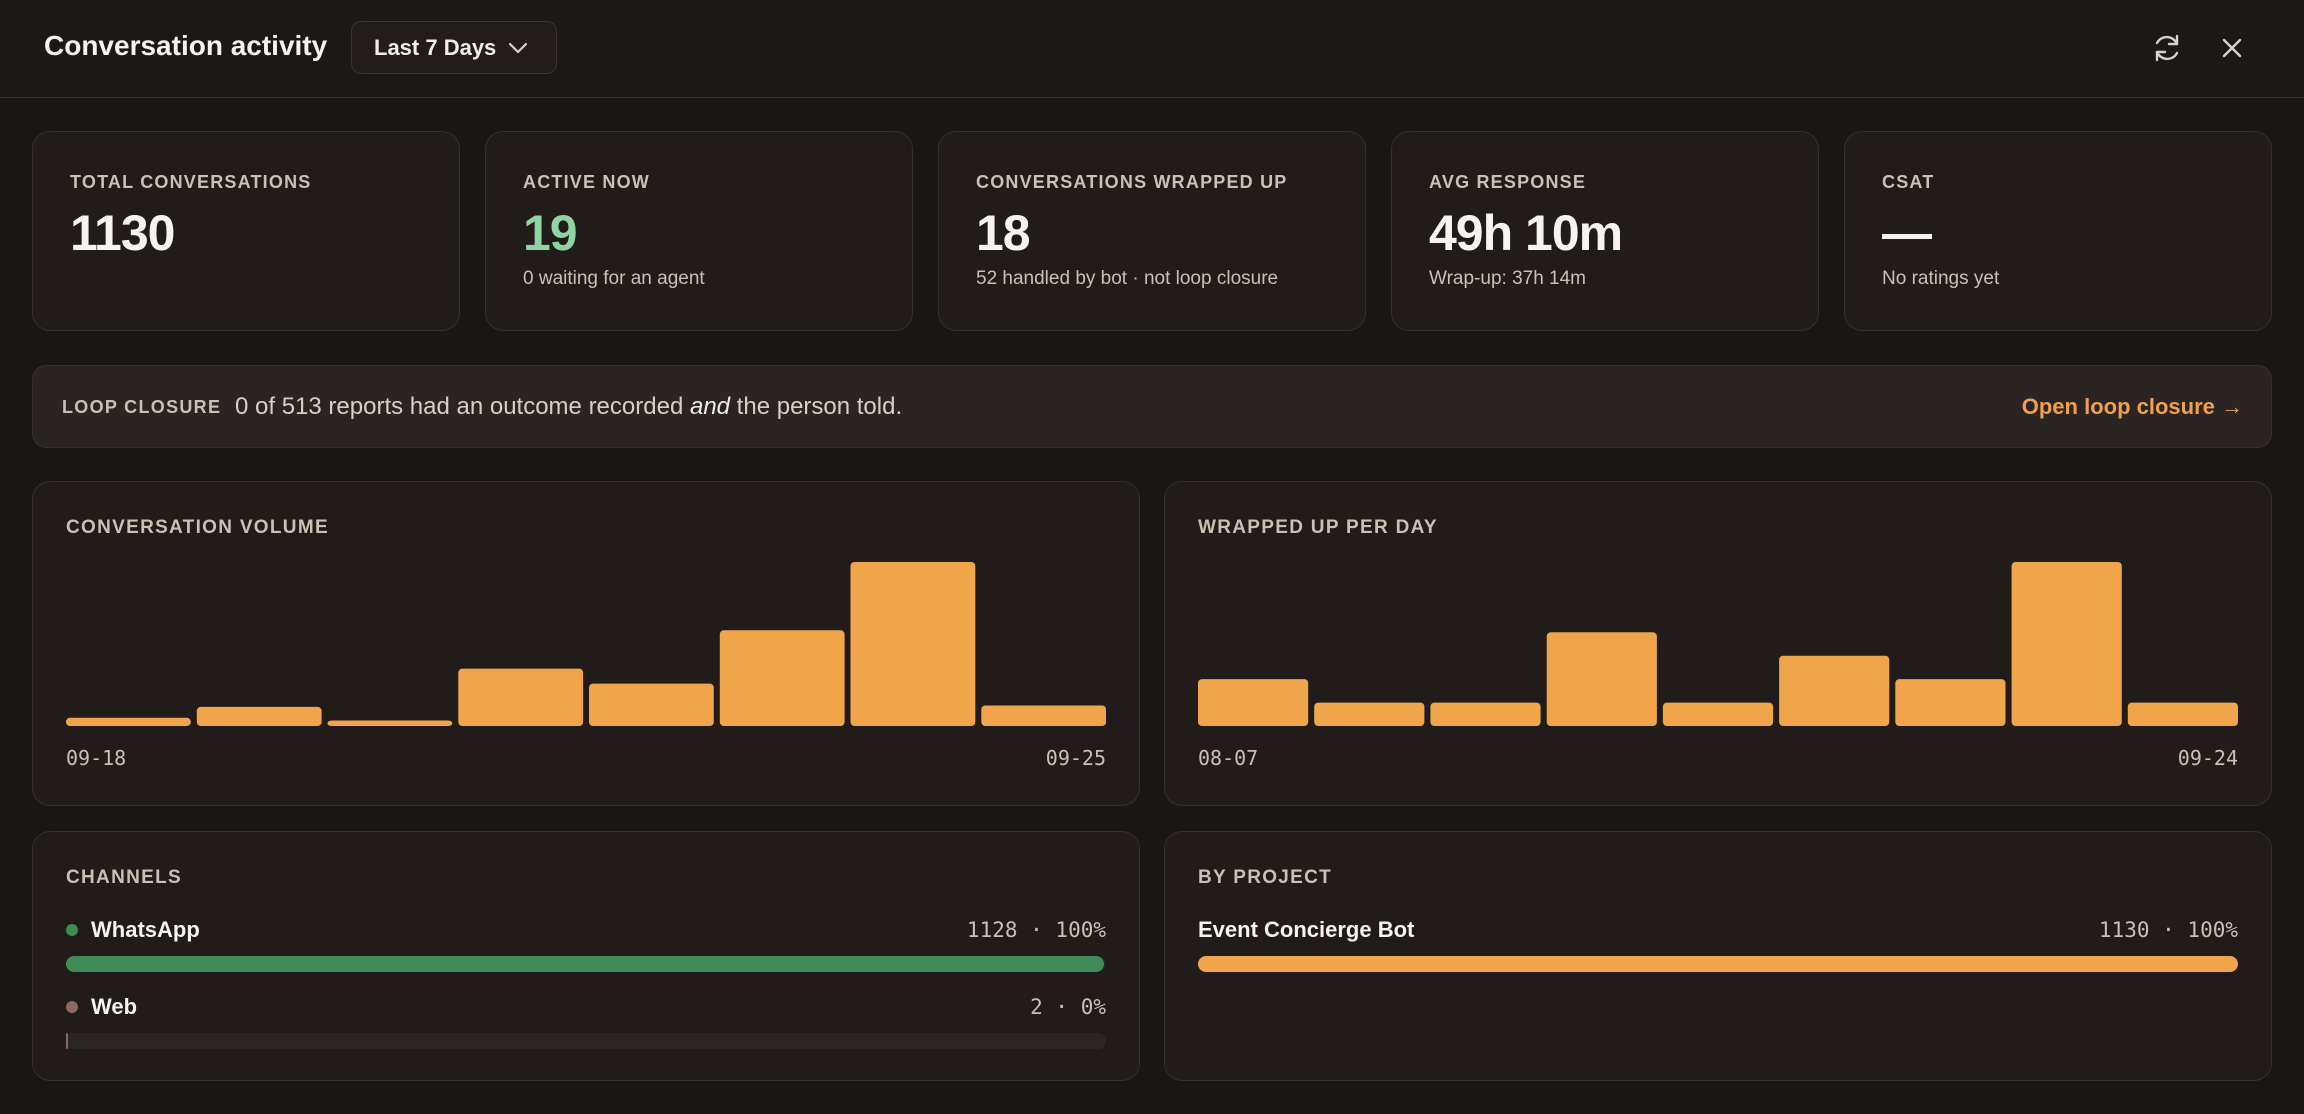 Image resolution: width=2304 pixels, height=1114 pixels. I want to click on stat-subtext: 52 handled by bot · not loop closure, so click(1127, 278).